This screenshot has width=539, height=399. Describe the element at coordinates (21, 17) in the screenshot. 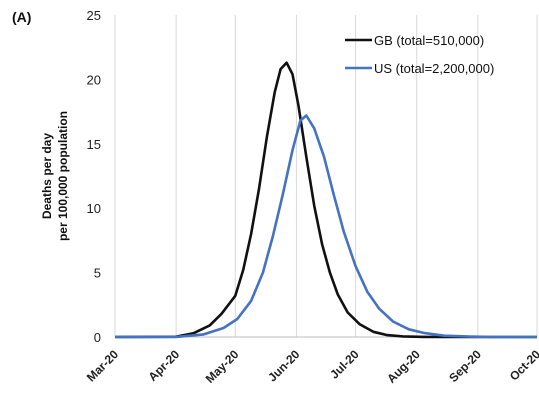

I see `panel-label: (A)` at that location.